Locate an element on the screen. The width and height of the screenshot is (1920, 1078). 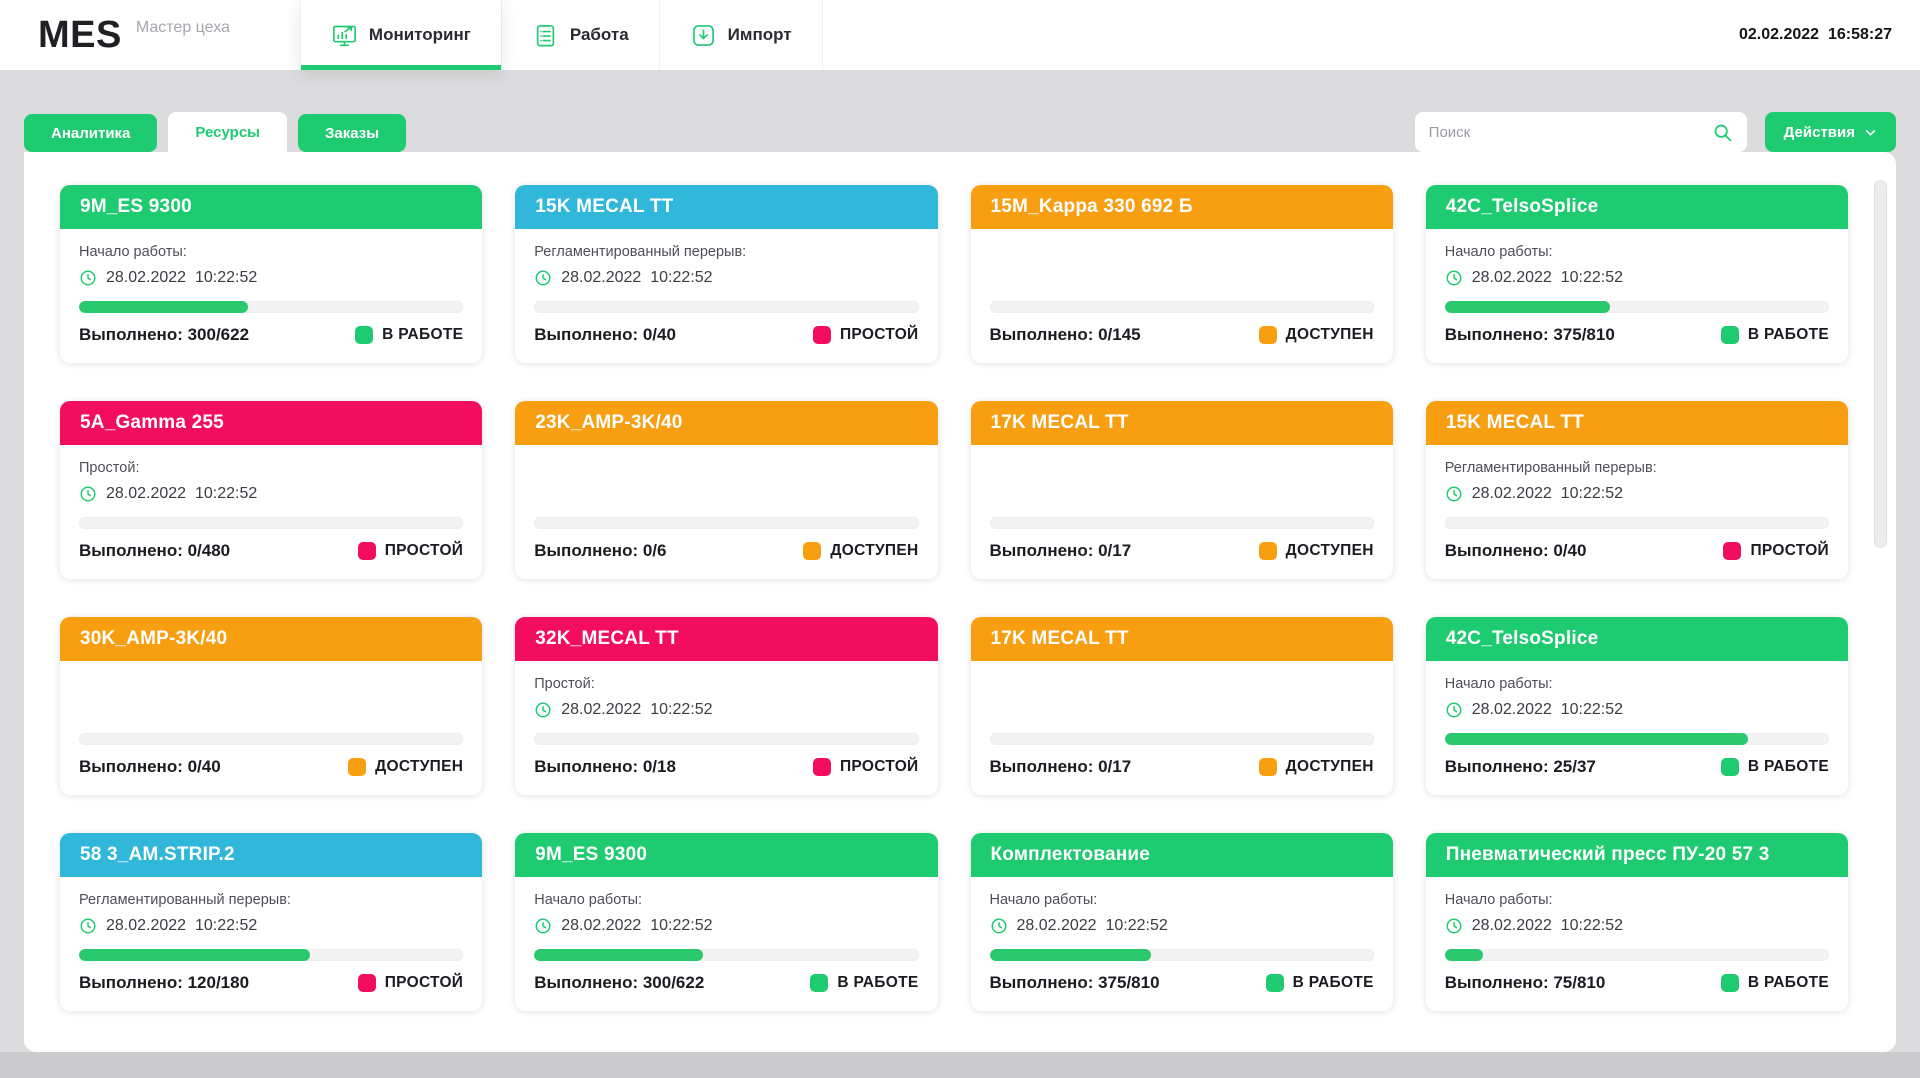
card-header: 17K MECAL TT is located at coordinates (1181, 639).